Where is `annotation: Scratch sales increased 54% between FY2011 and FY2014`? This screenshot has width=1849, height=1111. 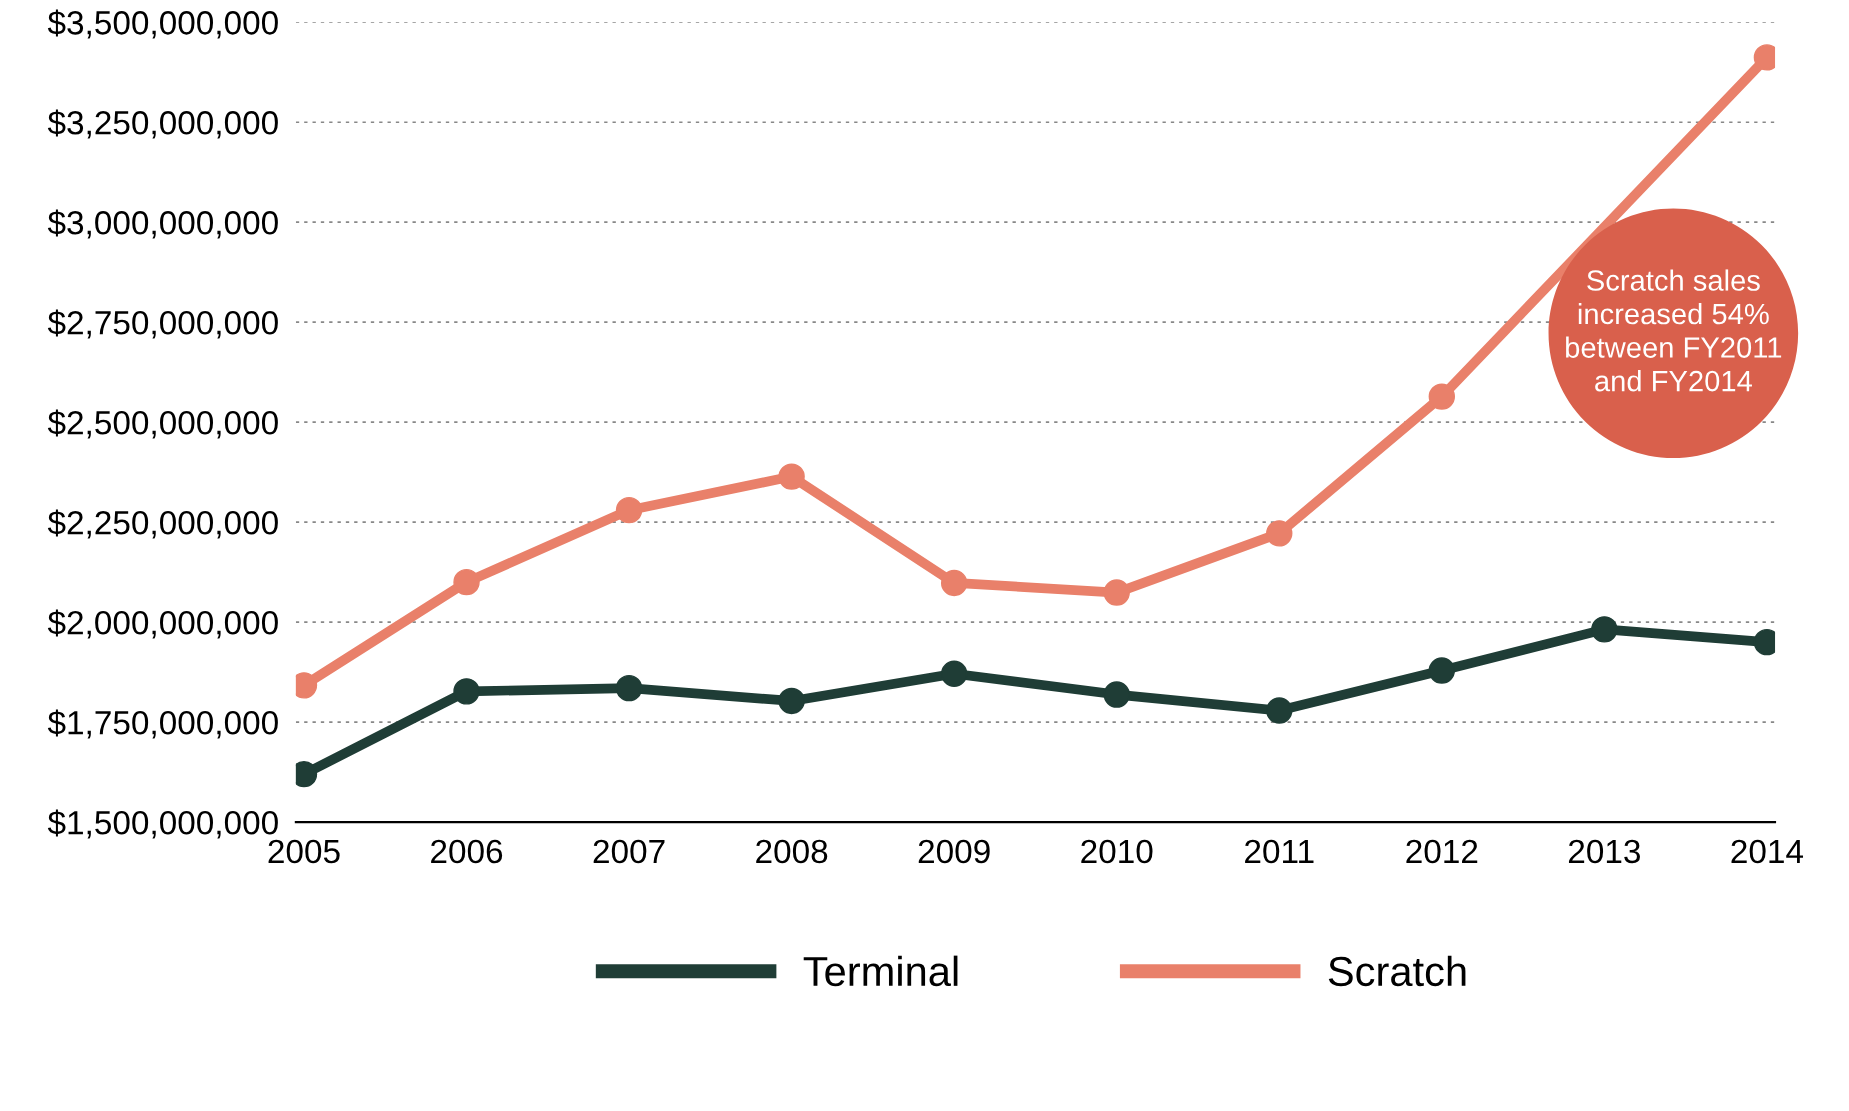
annotation: Scratch sales increased 54% between FY2011 and FY2014 is located at coordinates (1674, 330).